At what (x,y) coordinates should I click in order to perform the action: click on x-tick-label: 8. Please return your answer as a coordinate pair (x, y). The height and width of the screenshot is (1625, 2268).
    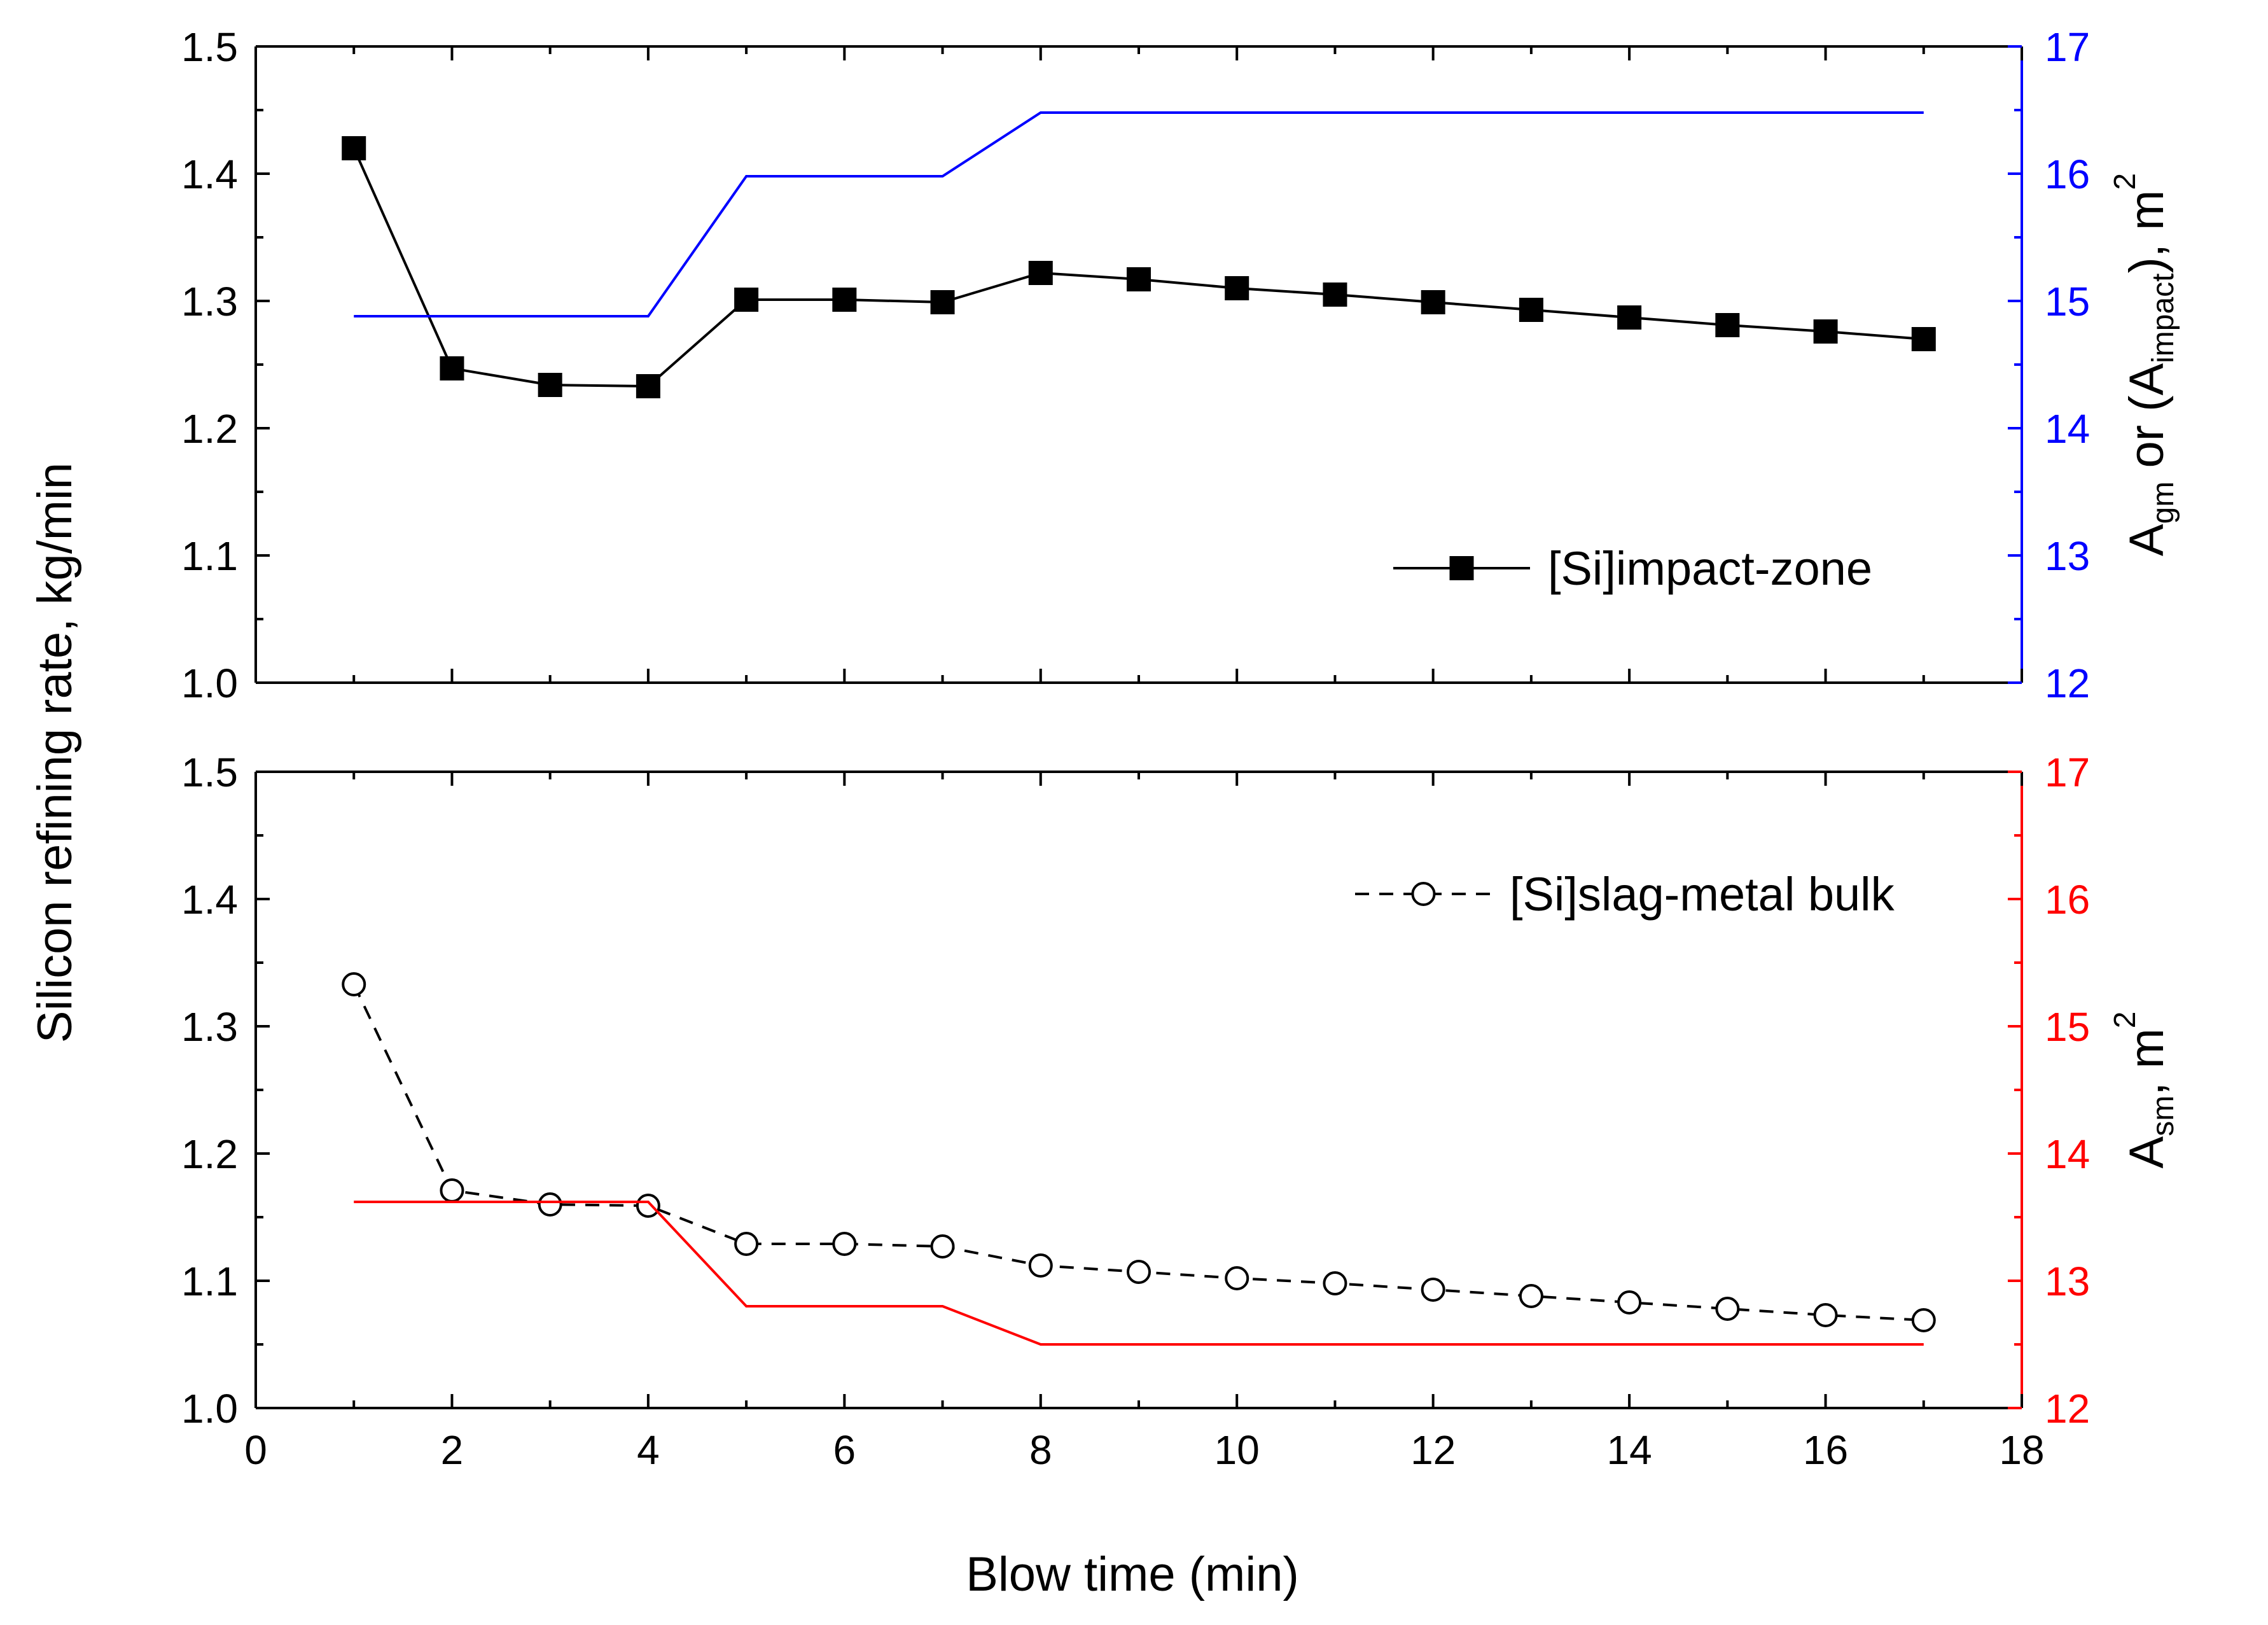
    Looking at the image, I should click on (1040, 1450).